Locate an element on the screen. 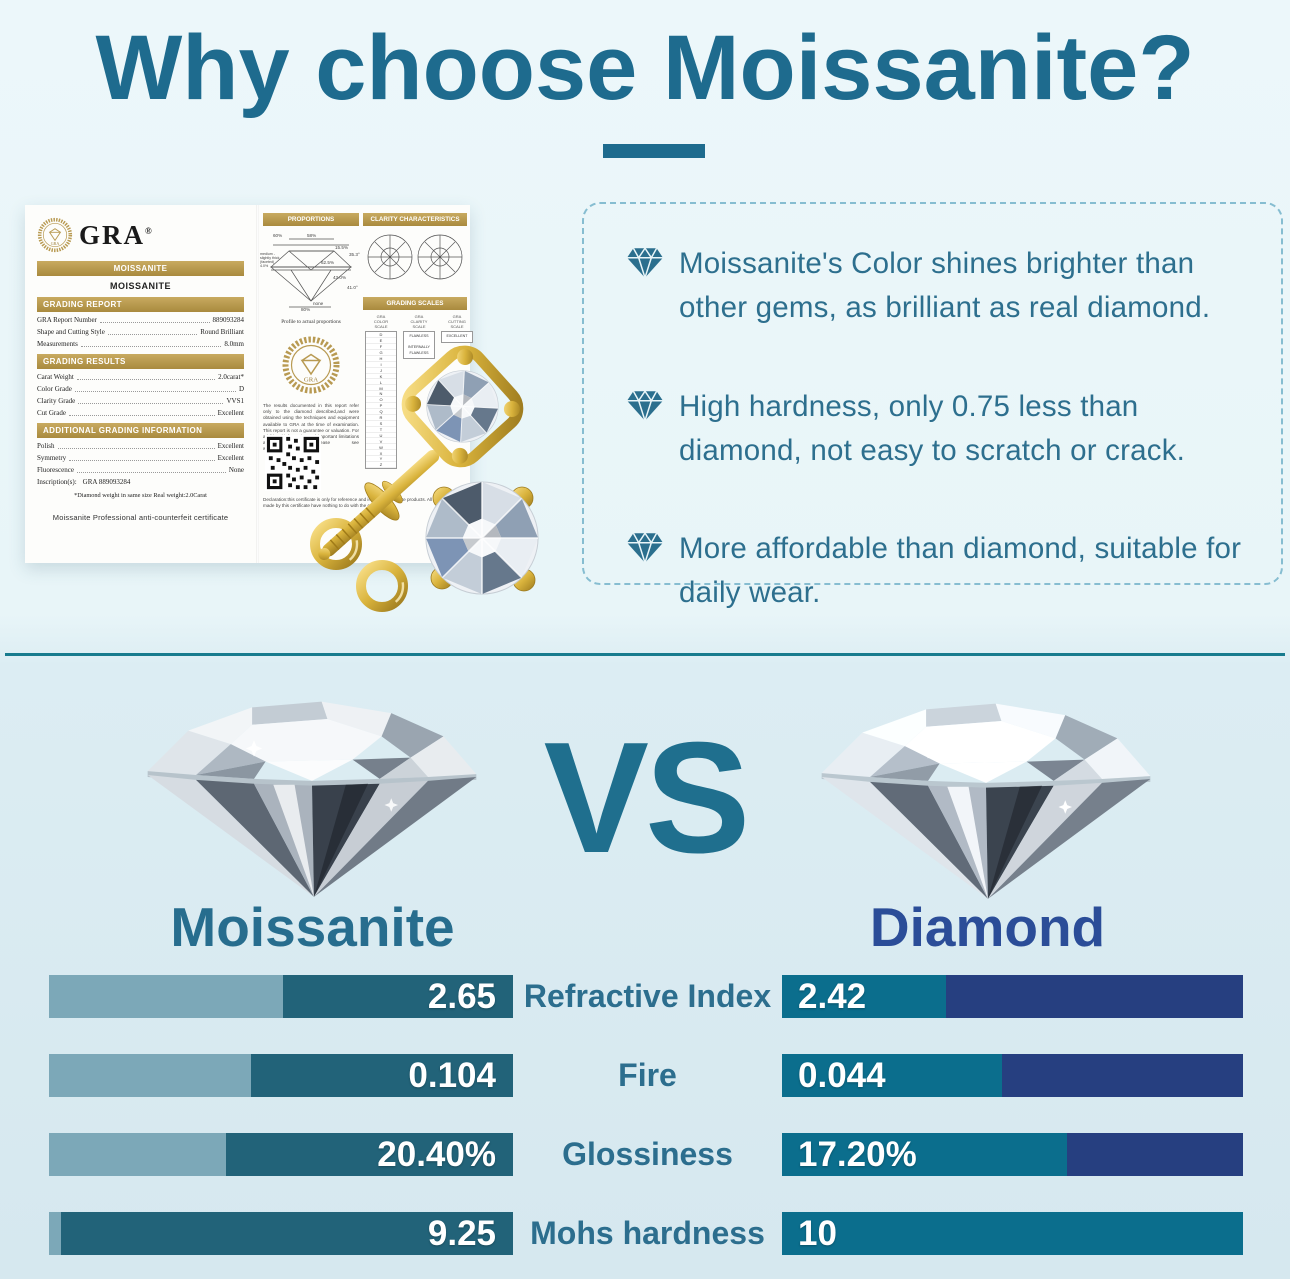  row-label: Measurements is located at coordinates (57, 344).